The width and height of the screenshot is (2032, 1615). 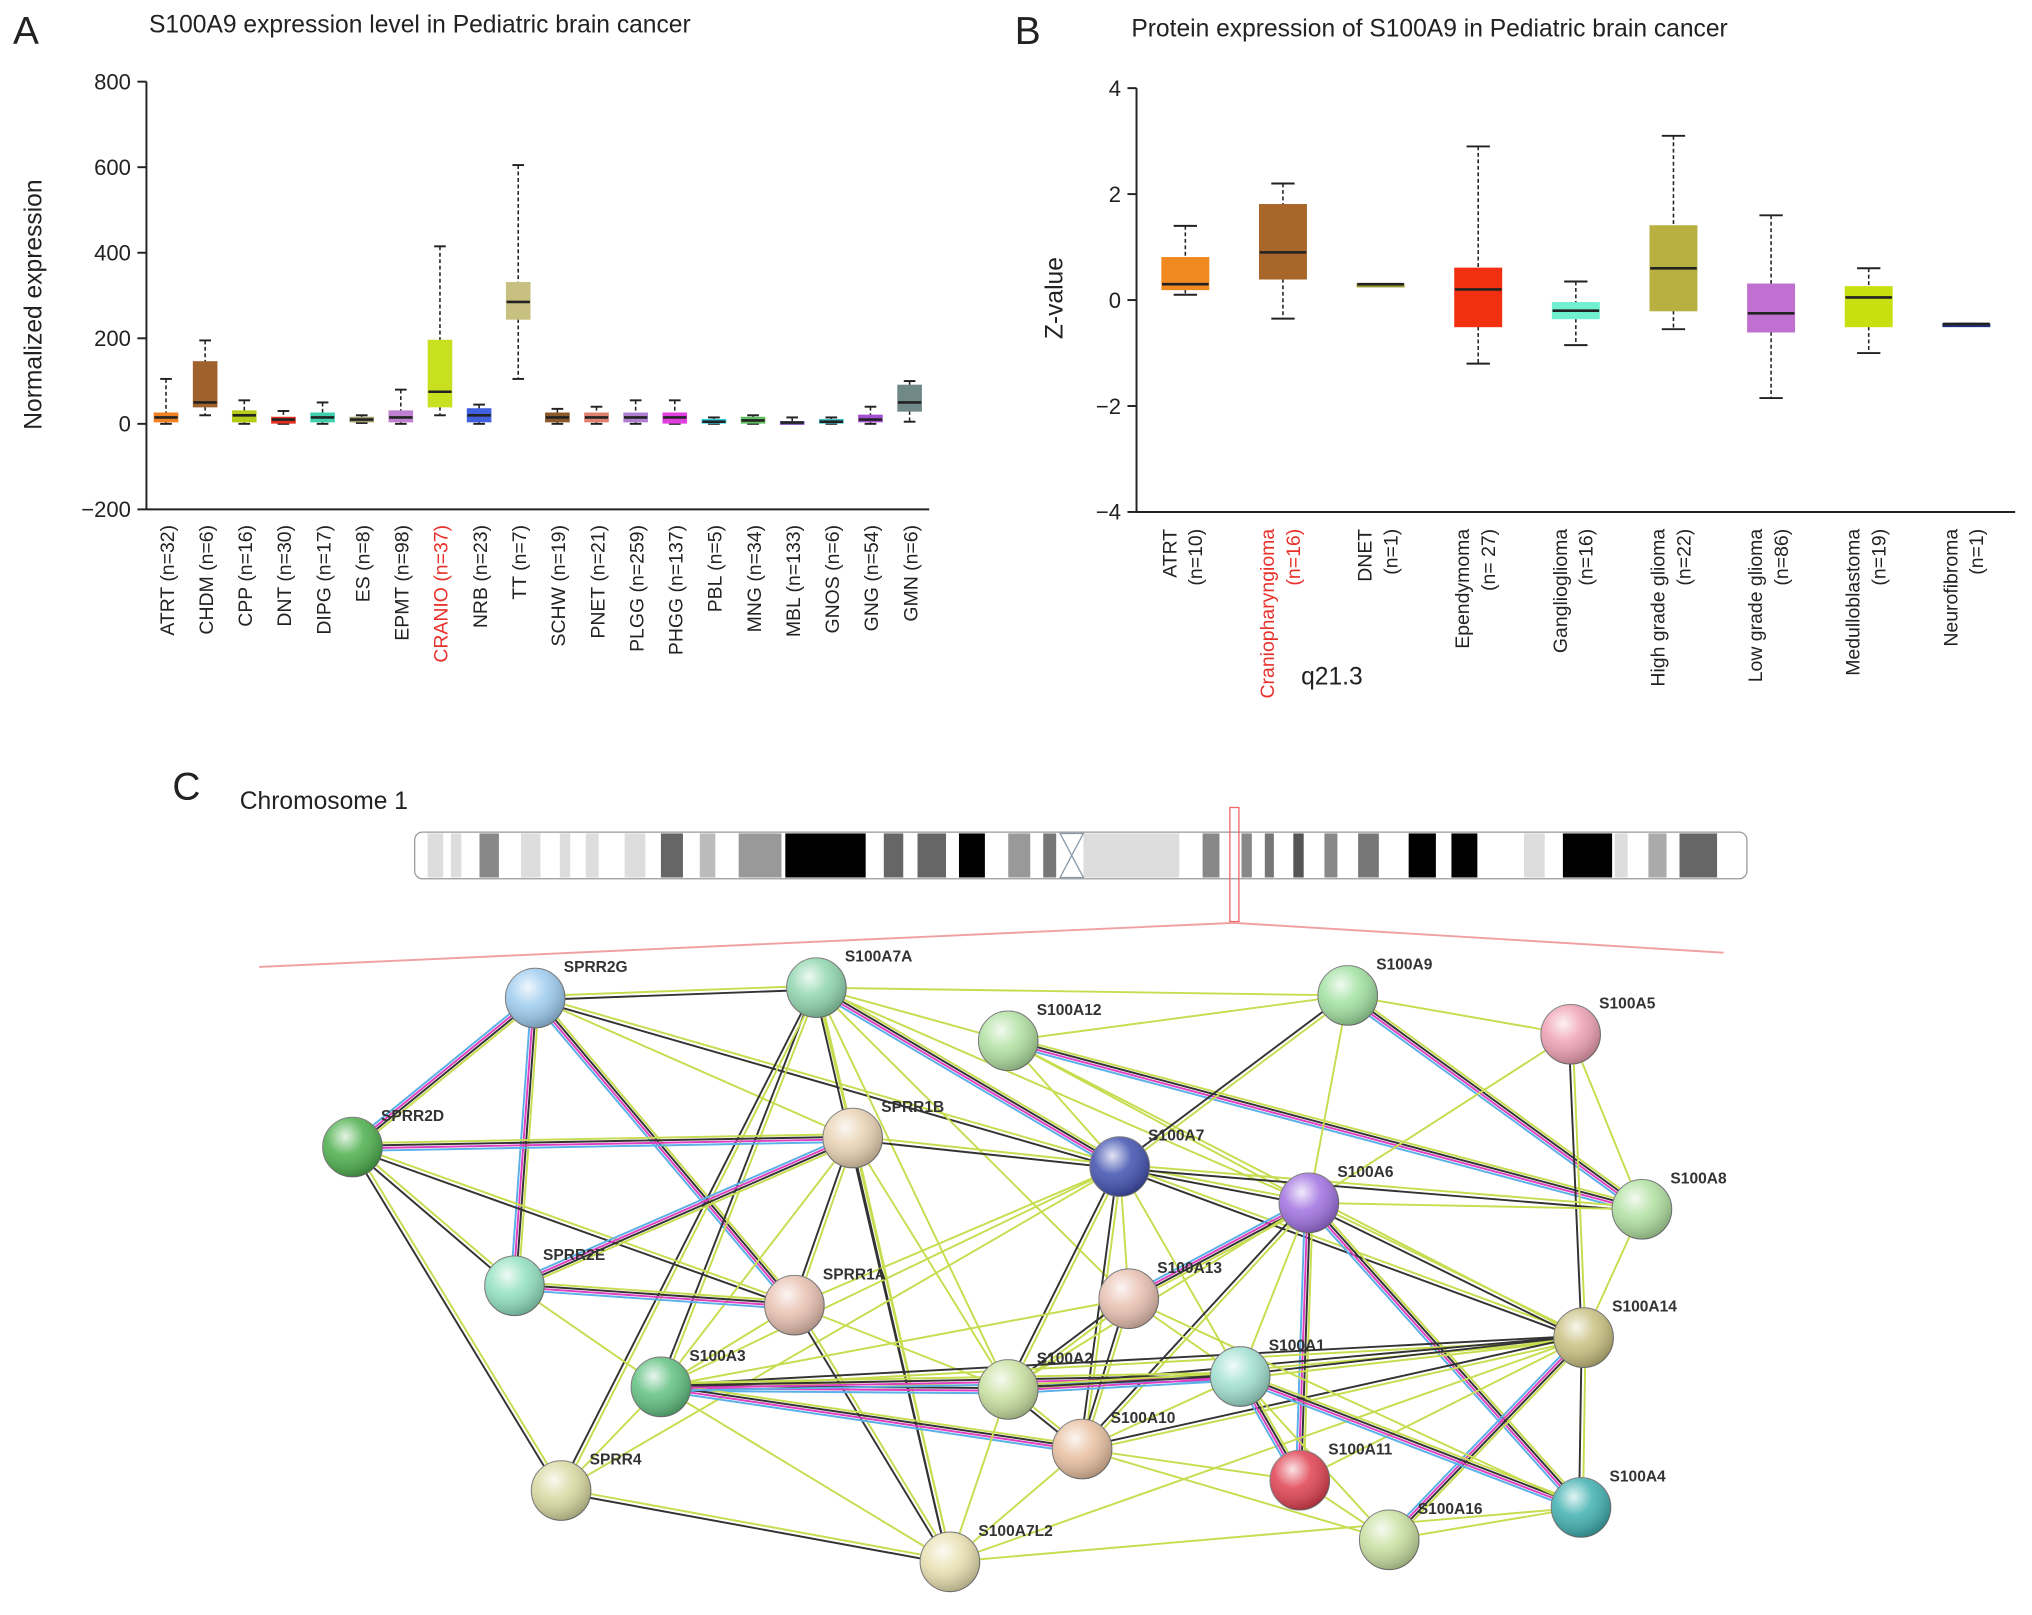 What do you see at coordinates (112, 81) in the screenshot?
I see `y-tick-label: 800` at bounding box center [112, 81].